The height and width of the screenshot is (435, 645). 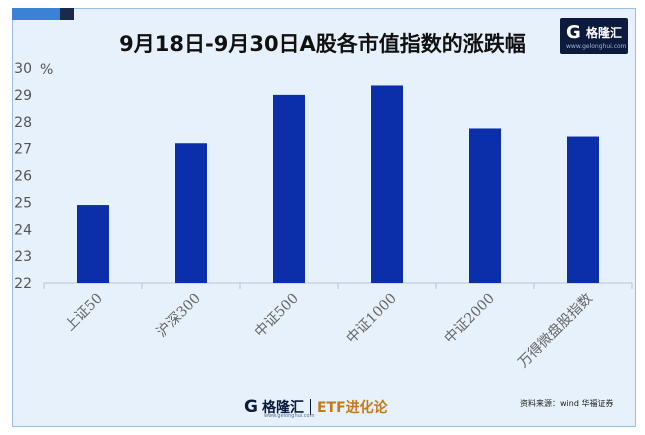 What do you see at coordinates (84, 313) in the screenshot?
I see `x-tick-label: 上证50` at bounding box center [84, 313].